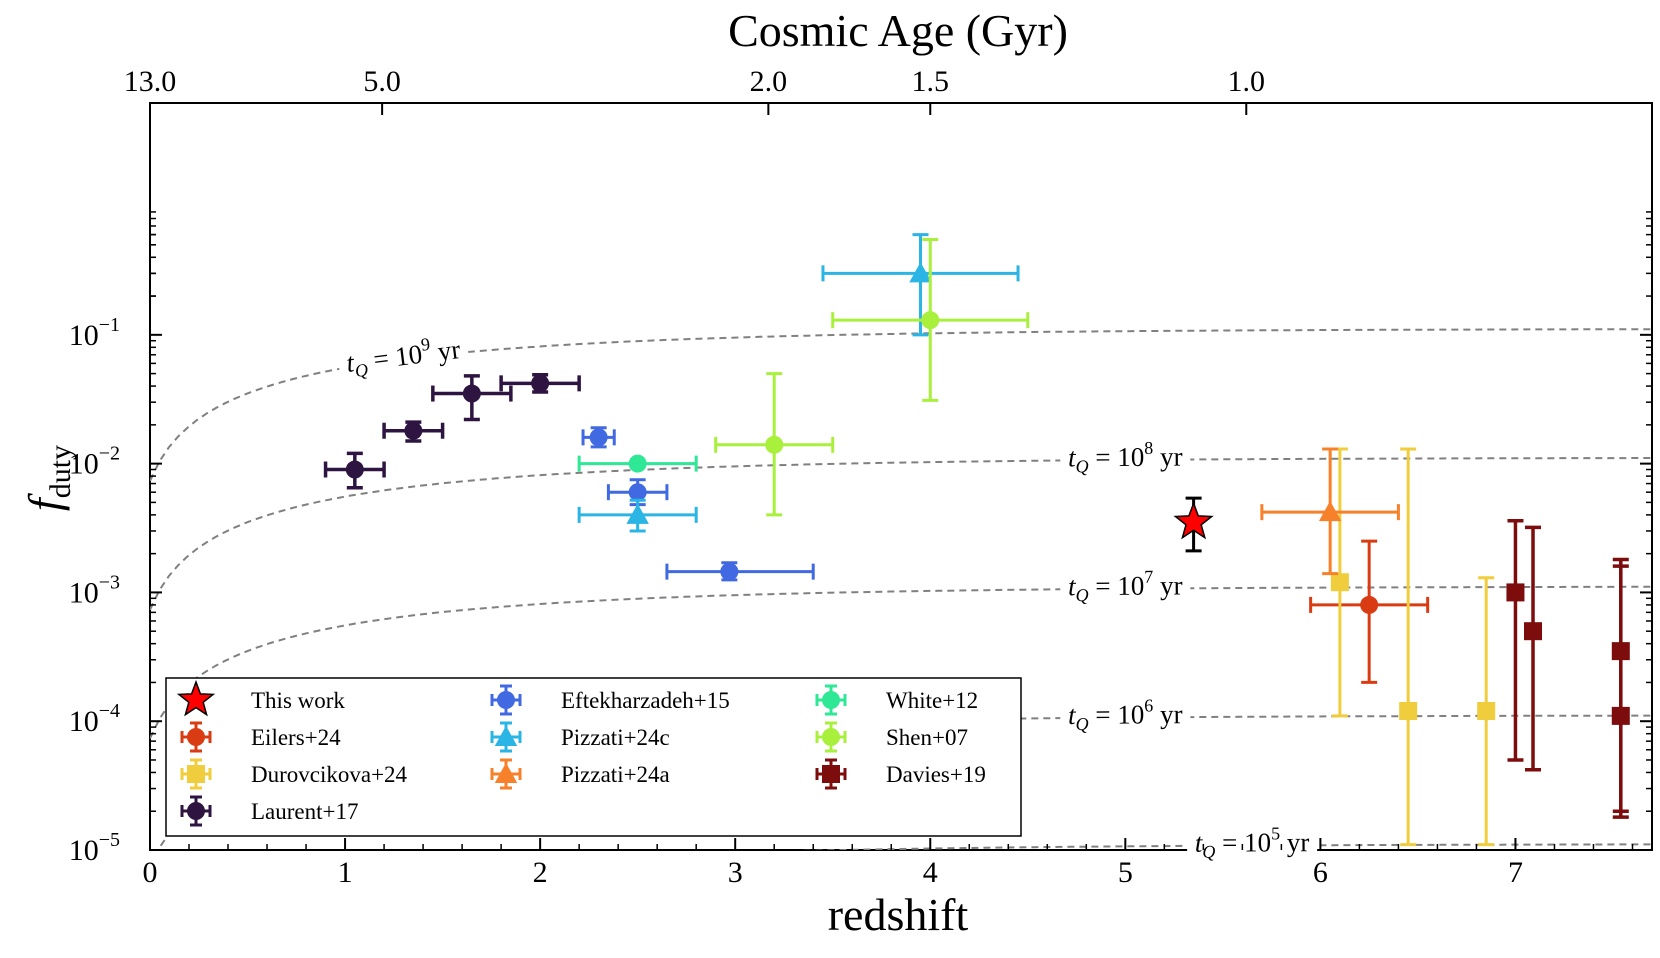 This screenshot has width=1660, height=958. I want to click on y-tick-exp: −3, so click(109, 582).